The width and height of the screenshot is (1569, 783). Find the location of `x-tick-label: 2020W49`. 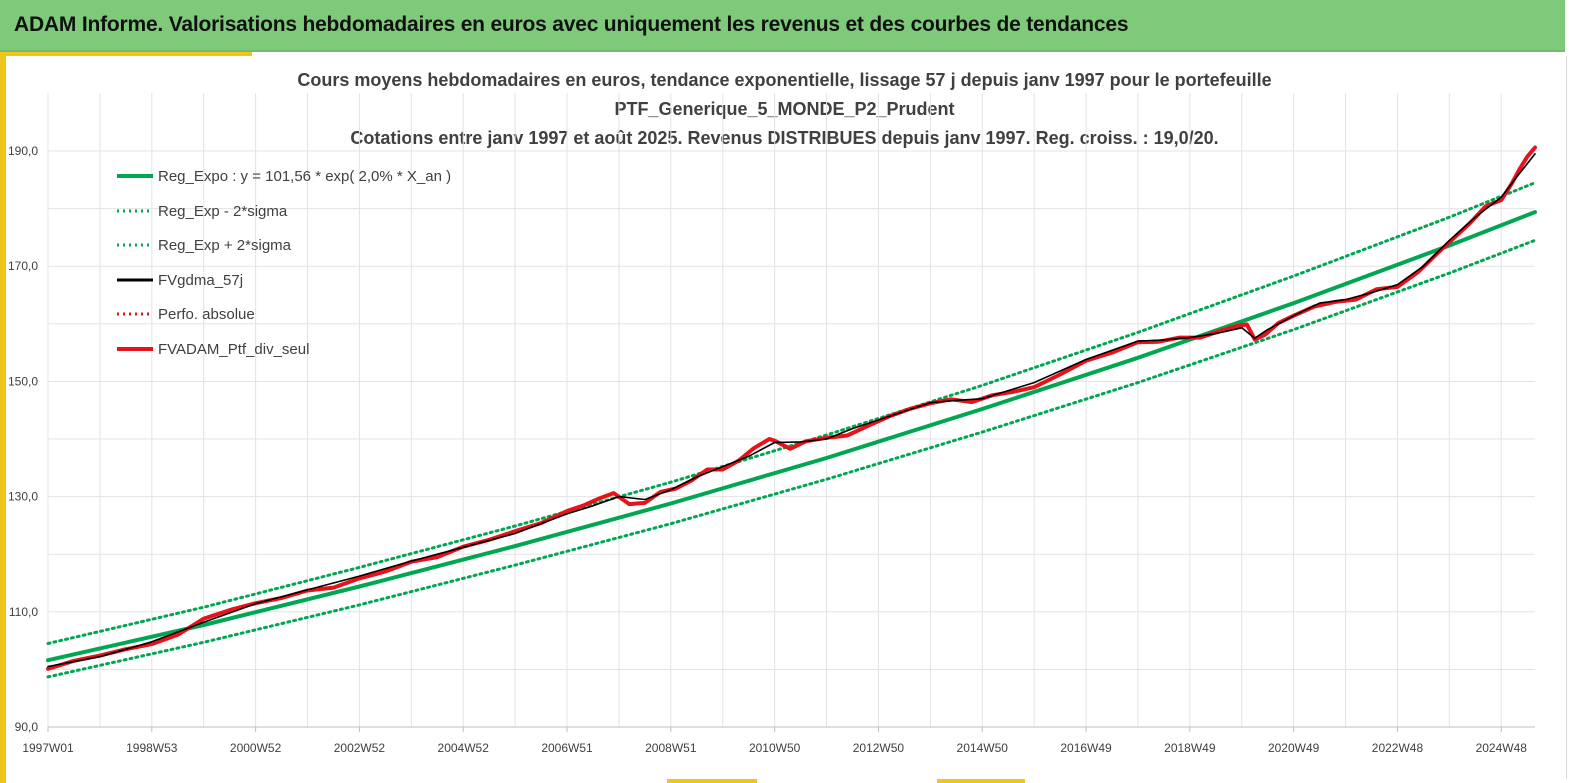

x-tick-label: 2020W49 is located at coordinates (1294, 748).